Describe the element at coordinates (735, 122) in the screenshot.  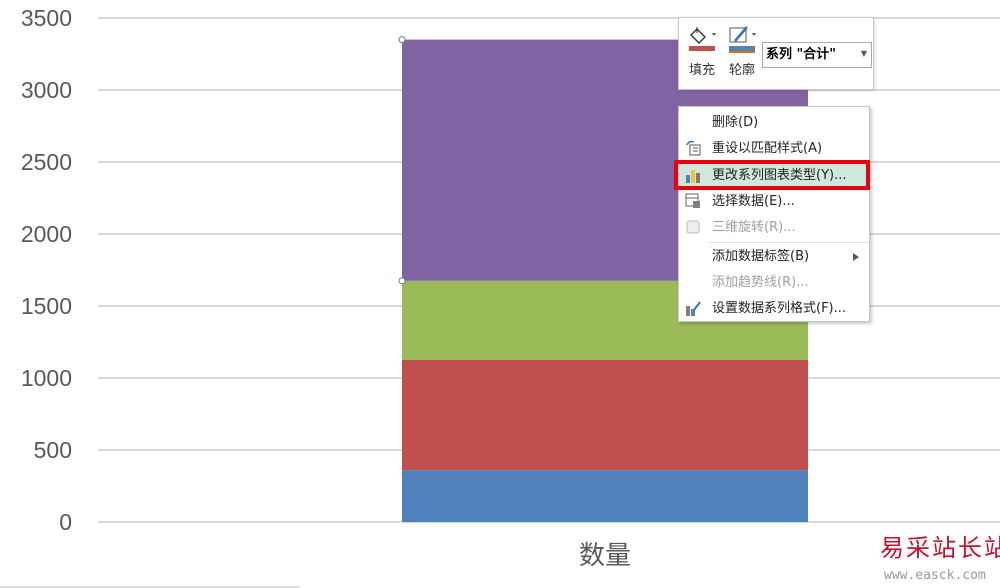
I see `menu-label: 删除(D)` at that location.